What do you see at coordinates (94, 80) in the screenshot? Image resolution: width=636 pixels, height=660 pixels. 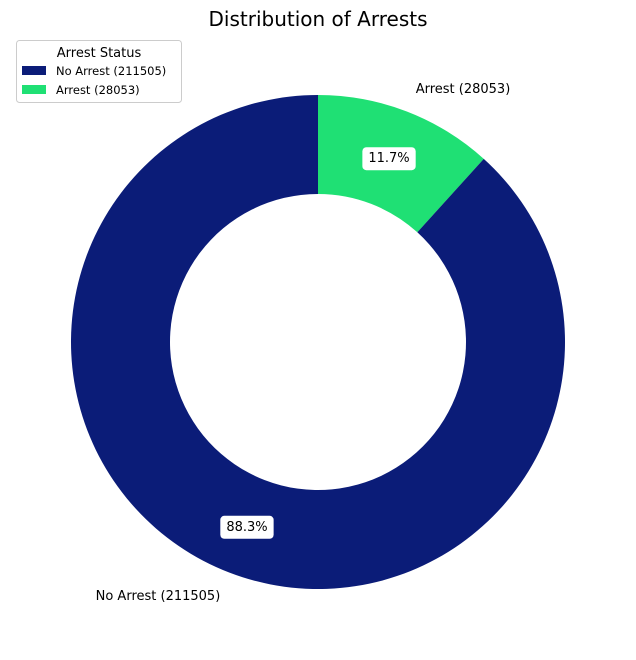 I see `legend-entries: No Arrest (211505) Arrest (28053)` at bounding box center [94, 80].